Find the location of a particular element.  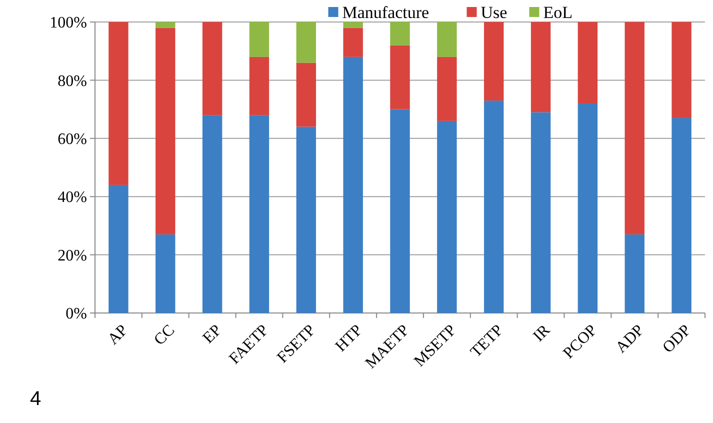

x-tick-label: AP is located at coordinates (118, 335).